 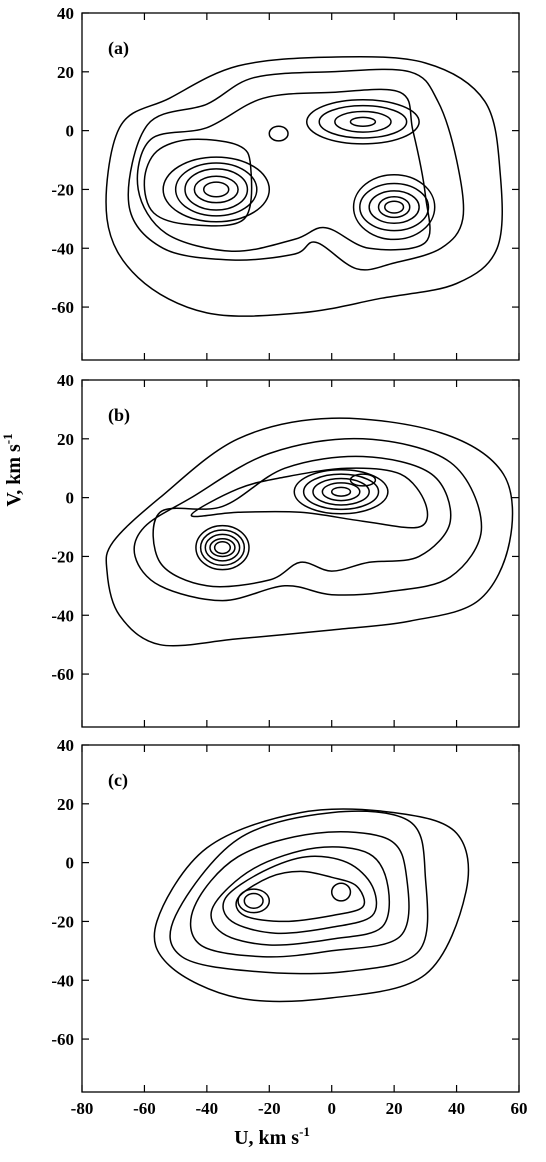 What do you see at coordinates (519, 1108) in the screenshot?
I see `x-tick-label: 60` at bounding box center [519, 1108].